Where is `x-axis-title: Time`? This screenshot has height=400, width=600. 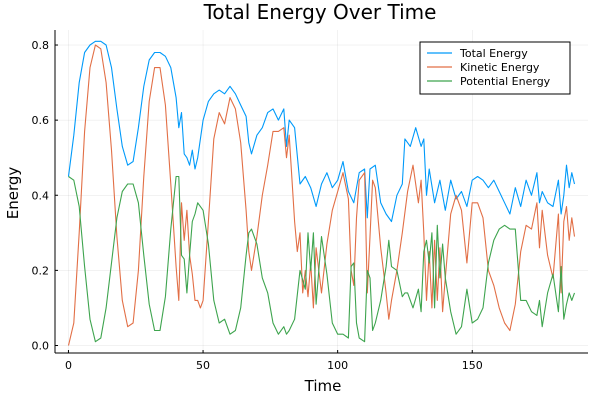 x-axis-title: Time is located at coordinates (323, 386).